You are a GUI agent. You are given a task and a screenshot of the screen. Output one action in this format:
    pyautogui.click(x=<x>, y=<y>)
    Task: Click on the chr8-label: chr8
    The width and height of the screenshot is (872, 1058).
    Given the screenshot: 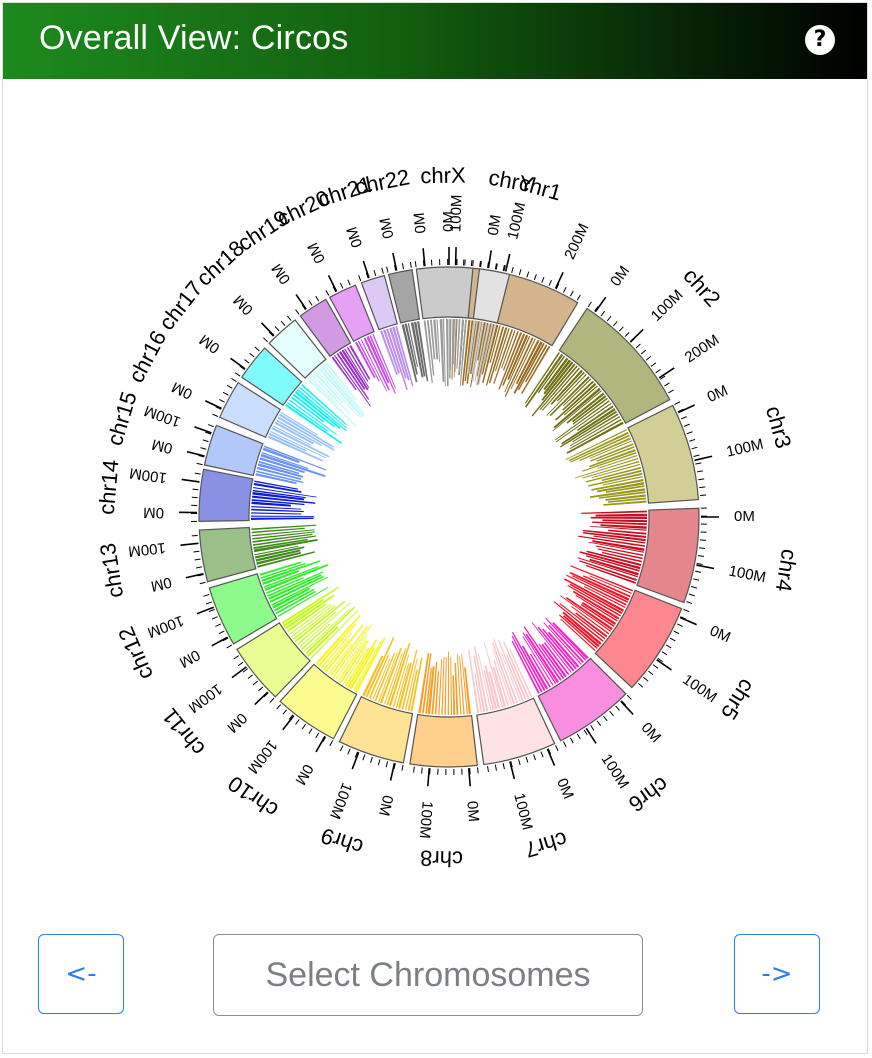 What is the action you would take?
    pyautogui.click(x=441, y=859)
    